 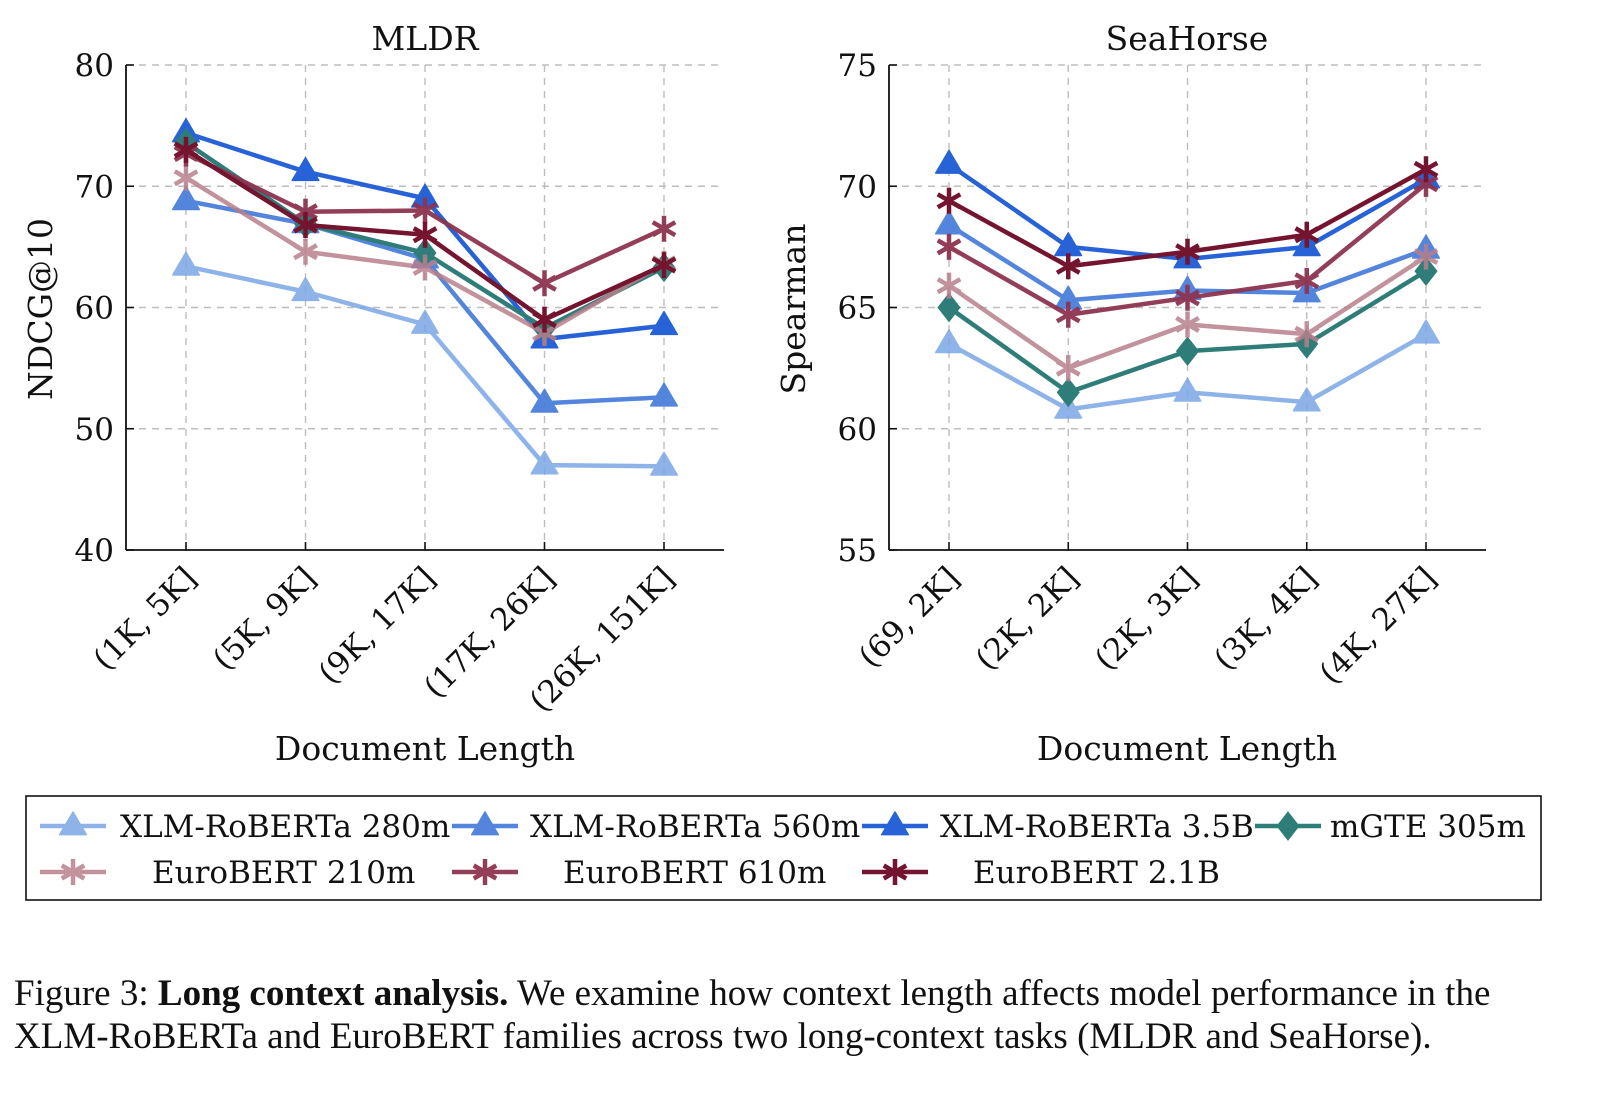 What do you see at coordinates (857, 66) in the screenshot?
I see `y-tick-label: 75` at bounding box center [857, 66].